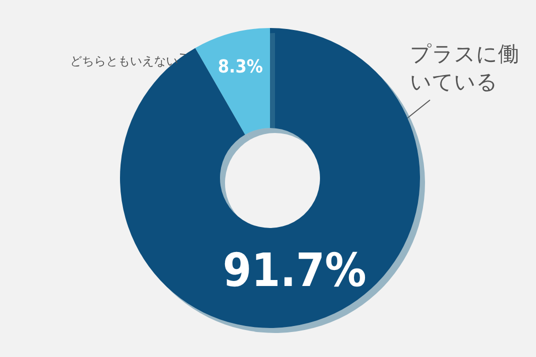 The height and width of the screenshot is (357, 536). Describe the element at coordinates (464, 68) in the screenshot. I see `slice-label: プラスに働いている` at that location.